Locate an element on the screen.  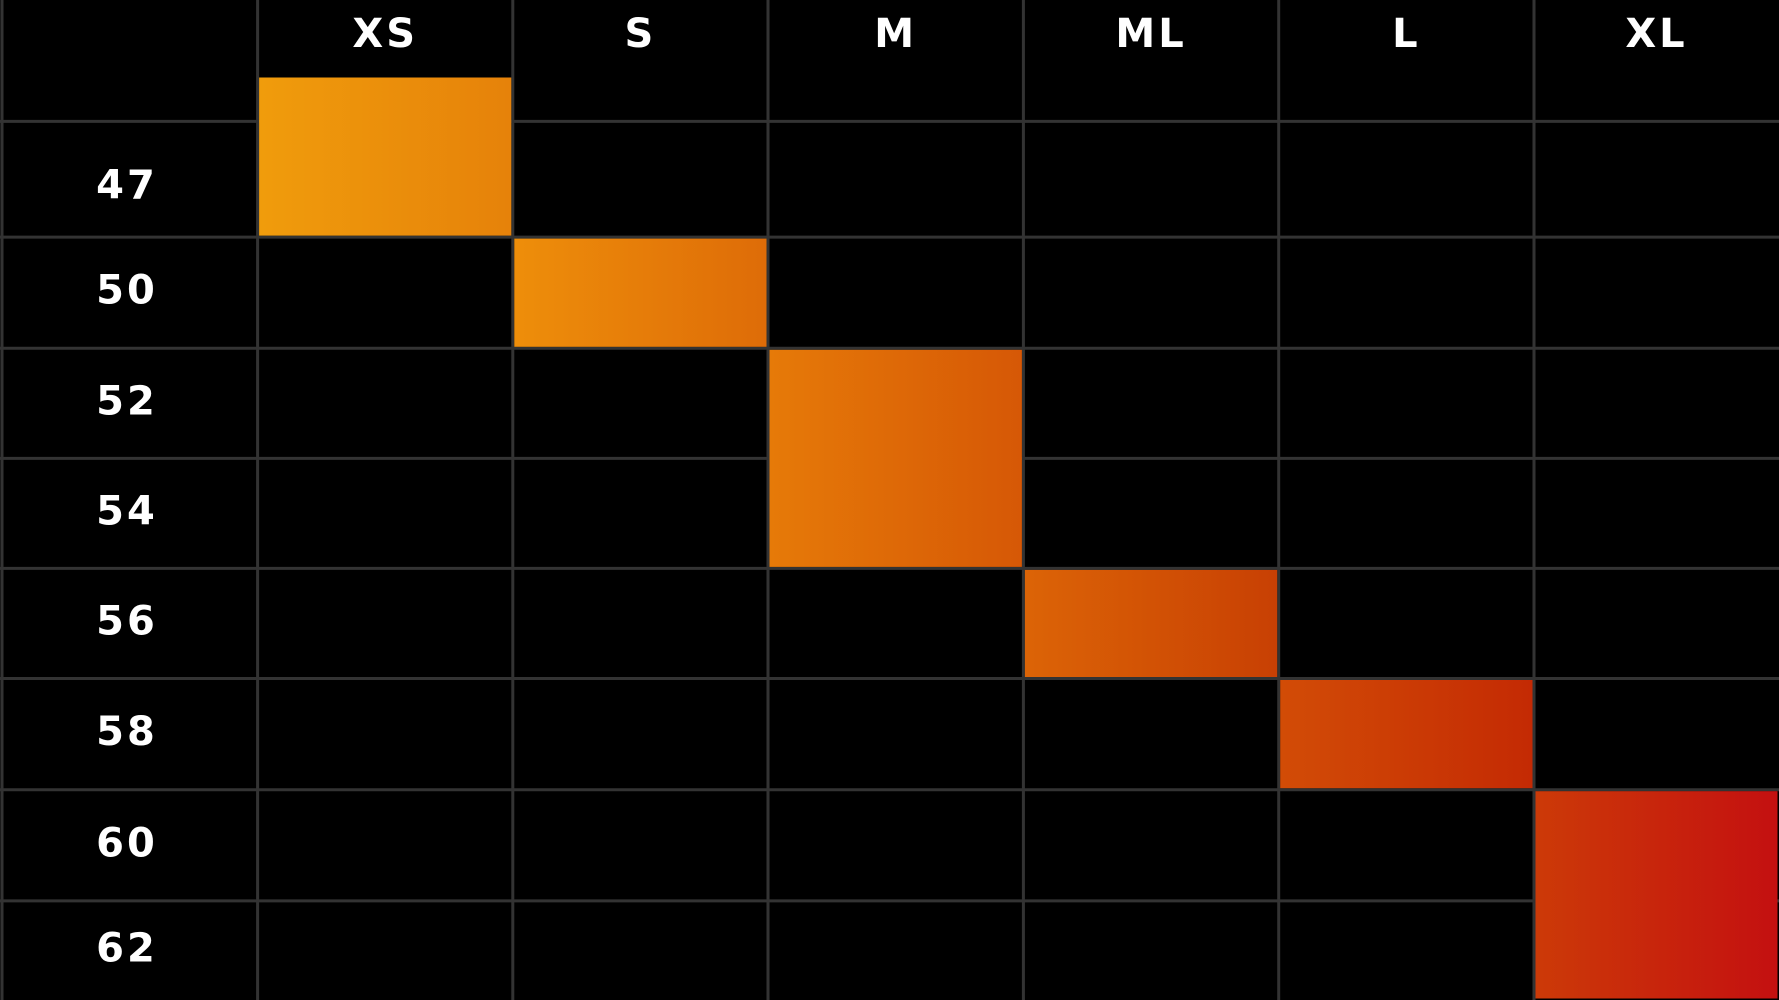
row-label: 58 is located at coordinates (127, 732).